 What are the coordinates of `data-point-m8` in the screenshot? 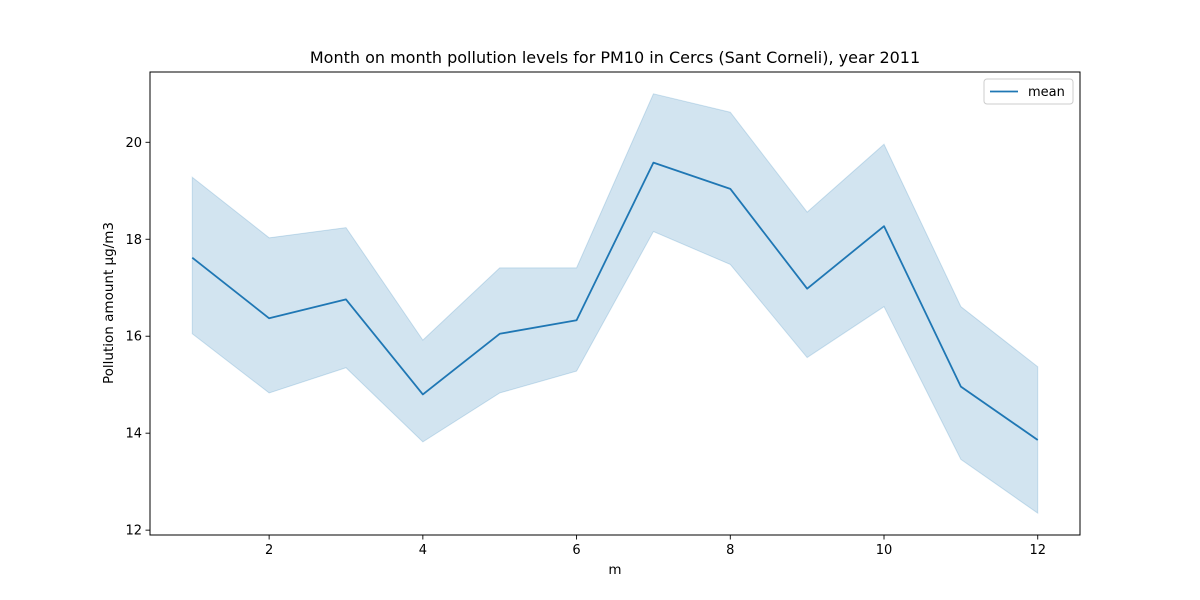 It's located at (730, 189).